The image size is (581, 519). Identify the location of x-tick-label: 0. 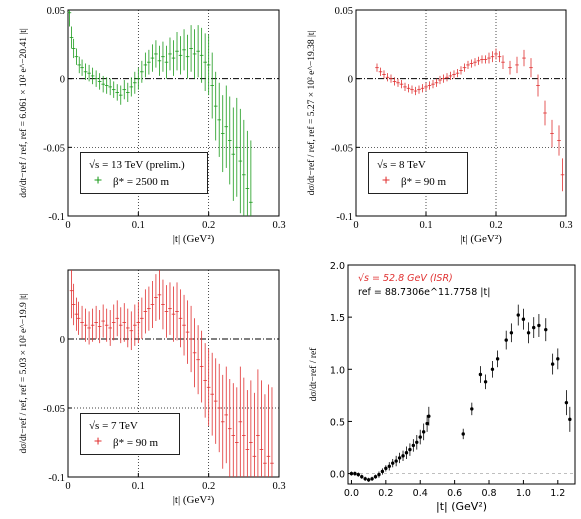
(67, 225).